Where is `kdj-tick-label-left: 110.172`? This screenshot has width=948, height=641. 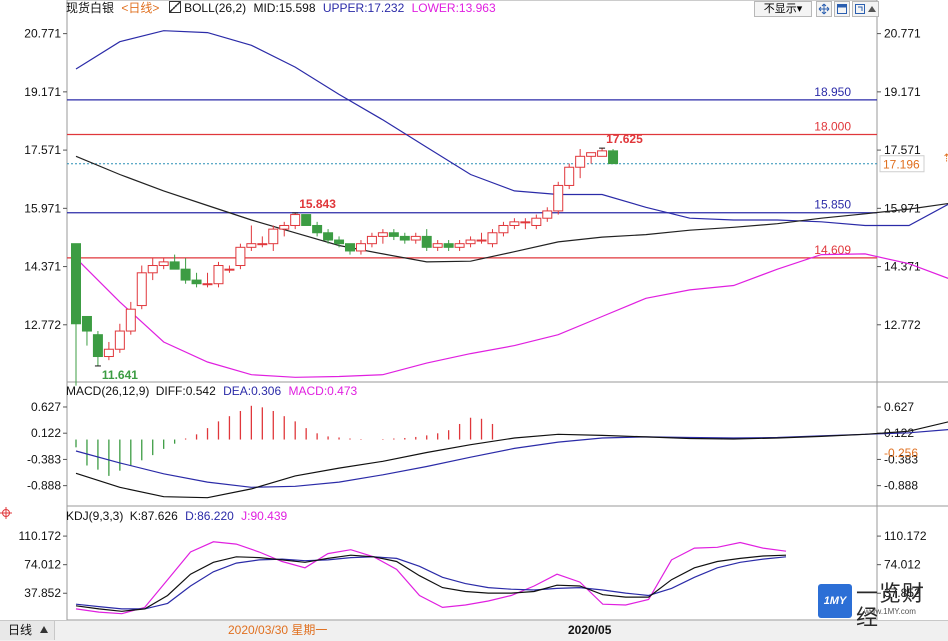
kdj-tick-label-left: 110.172 is located at coordinates (40, 536).